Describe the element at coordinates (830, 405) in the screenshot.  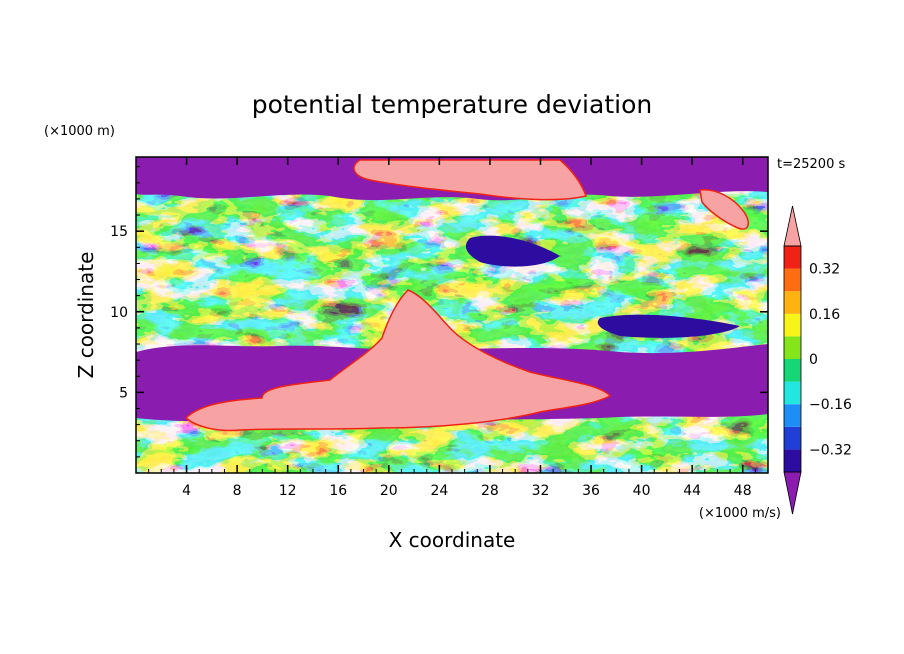
I see `colorbar-label: −0.16` at that location.